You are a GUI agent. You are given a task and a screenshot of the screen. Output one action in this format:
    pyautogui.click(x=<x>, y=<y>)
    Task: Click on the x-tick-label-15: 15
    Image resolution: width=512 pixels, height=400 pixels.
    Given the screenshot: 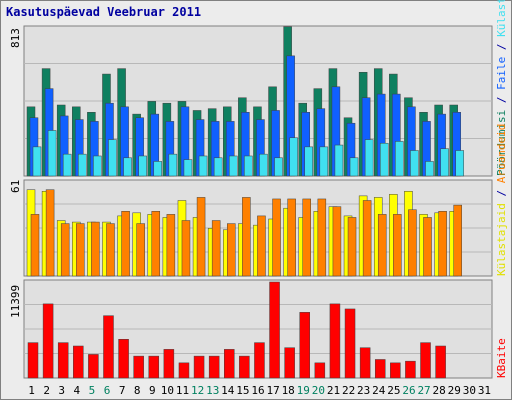 What is the action you would take?
    pyautogui.click(x=242, y=390)
    